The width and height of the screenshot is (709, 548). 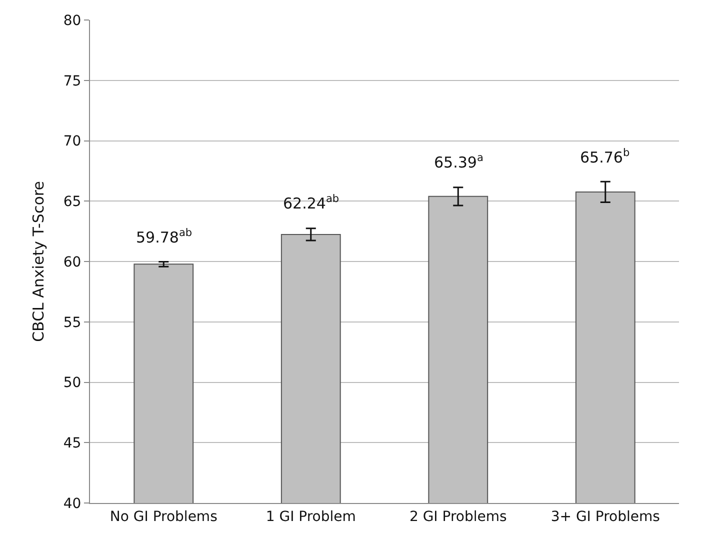 I want to click on y-tick-label: 80, so click(x=72, y=20).